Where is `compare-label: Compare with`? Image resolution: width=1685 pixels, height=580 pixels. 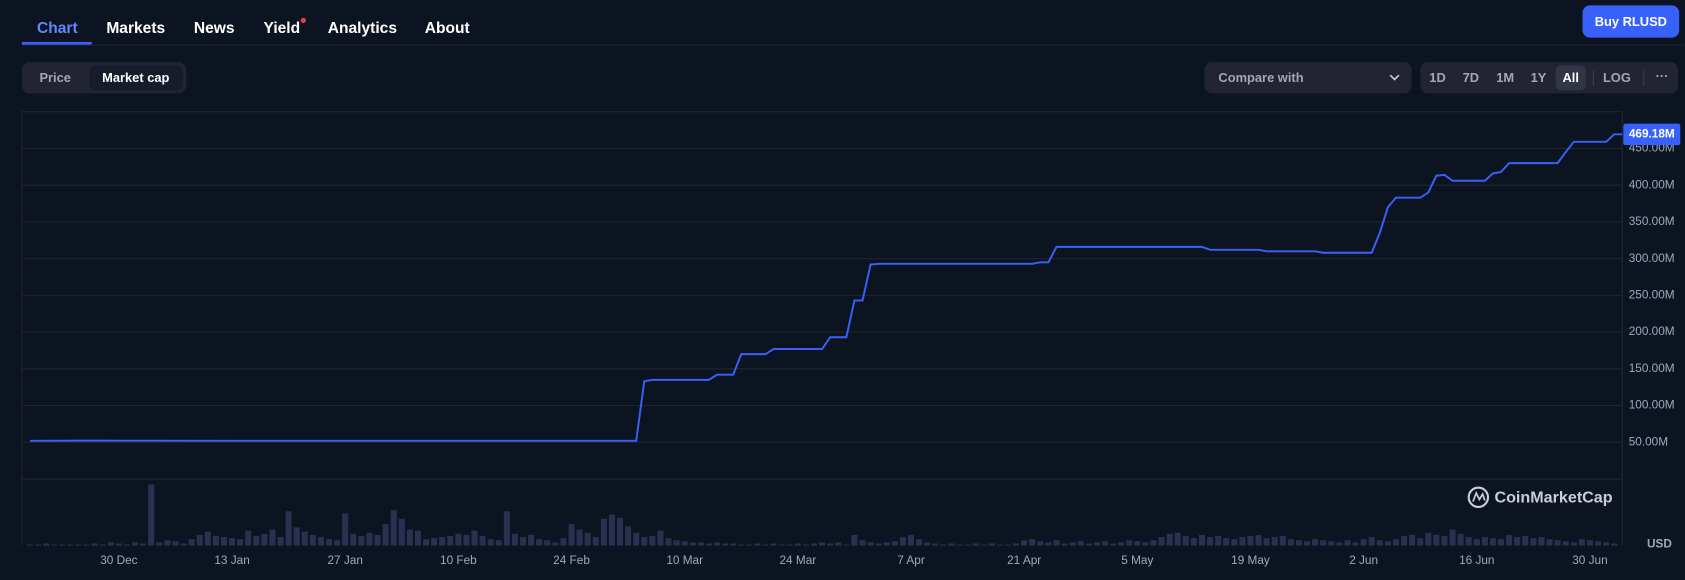
compare-label: Compare with is located at coordinates (1260, 77).